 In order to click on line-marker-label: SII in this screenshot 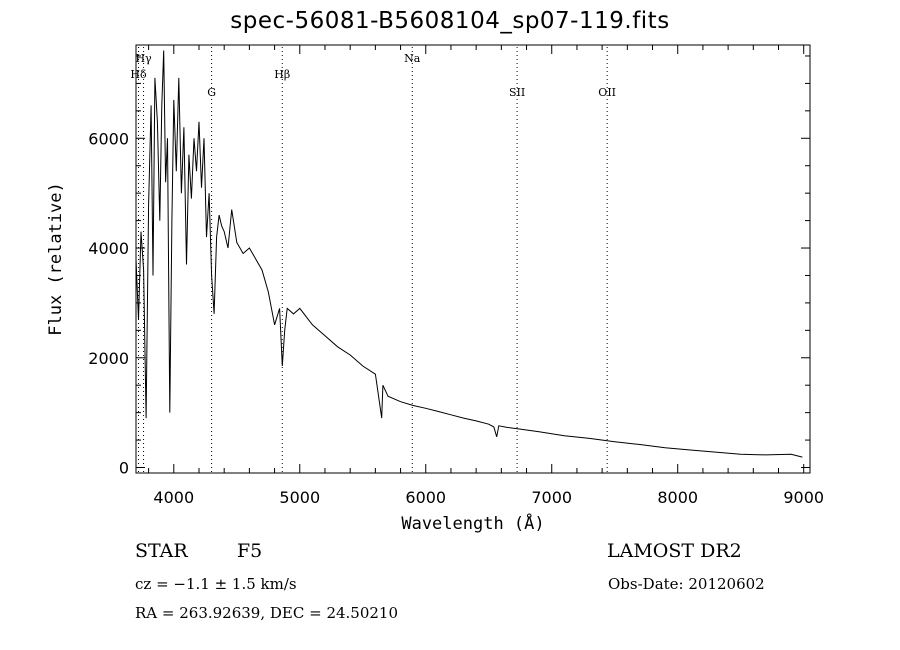, I will do `click(517, 92)`.